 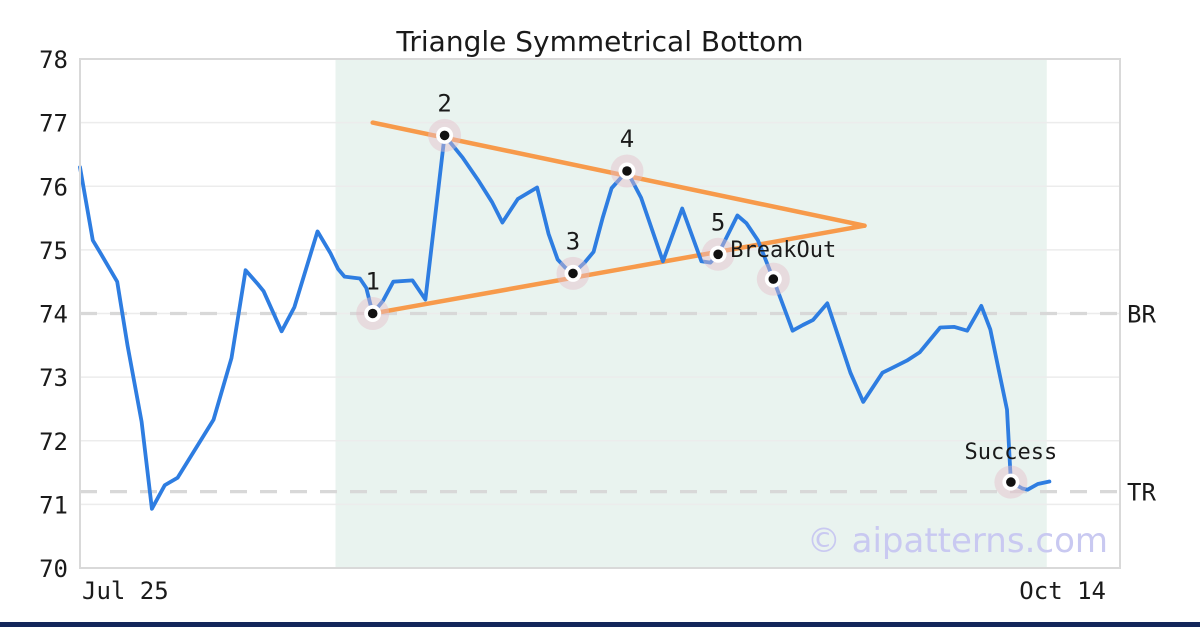 I want to click on level-label-br: BR, so click(x=1141, y=315).